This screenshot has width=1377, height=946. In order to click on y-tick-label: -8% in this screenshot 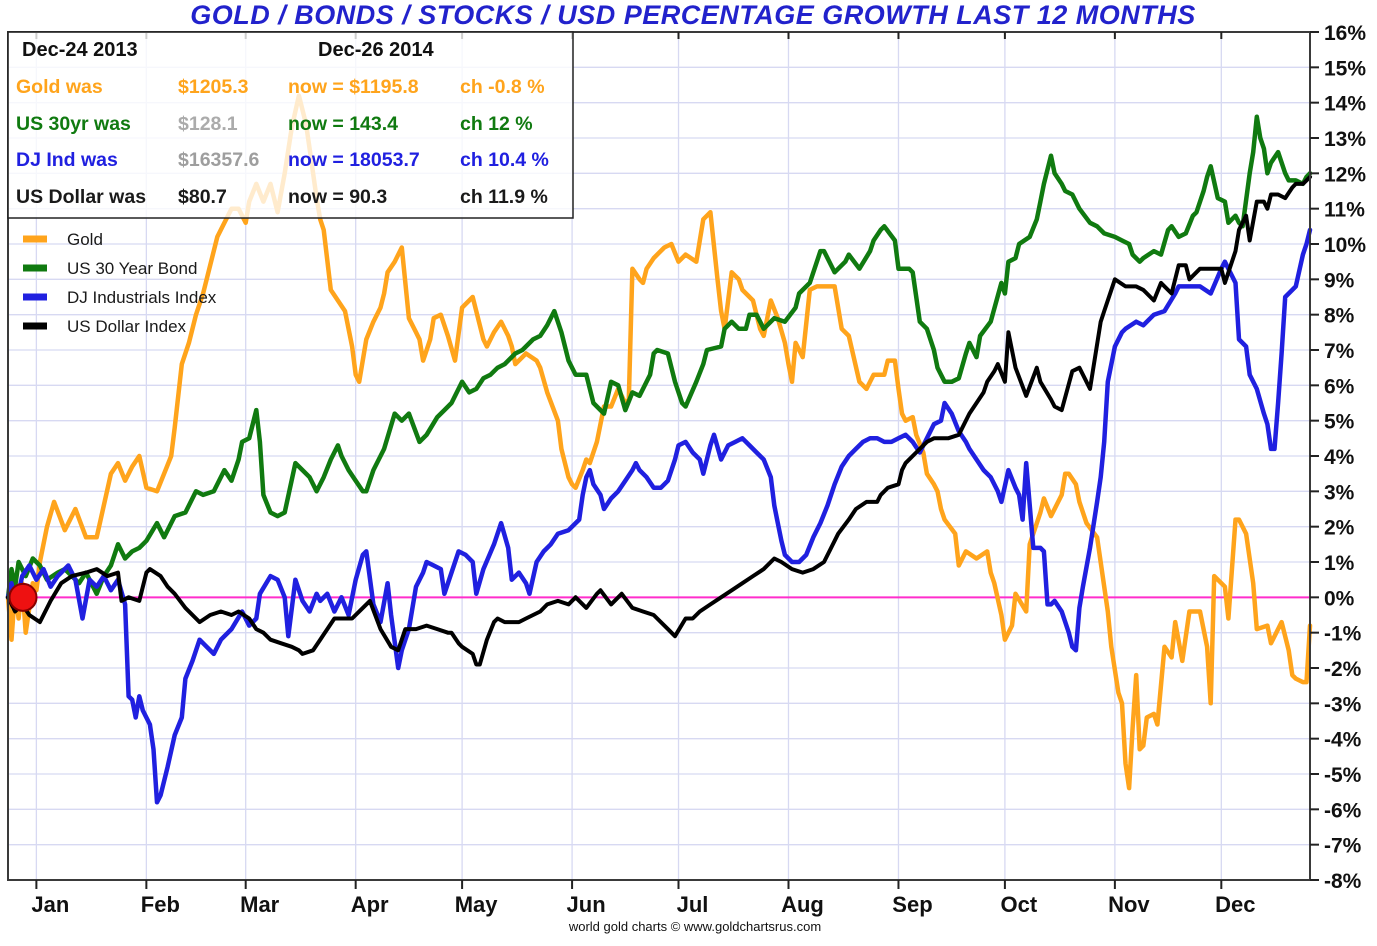, I will do `click(1343, 881)`.